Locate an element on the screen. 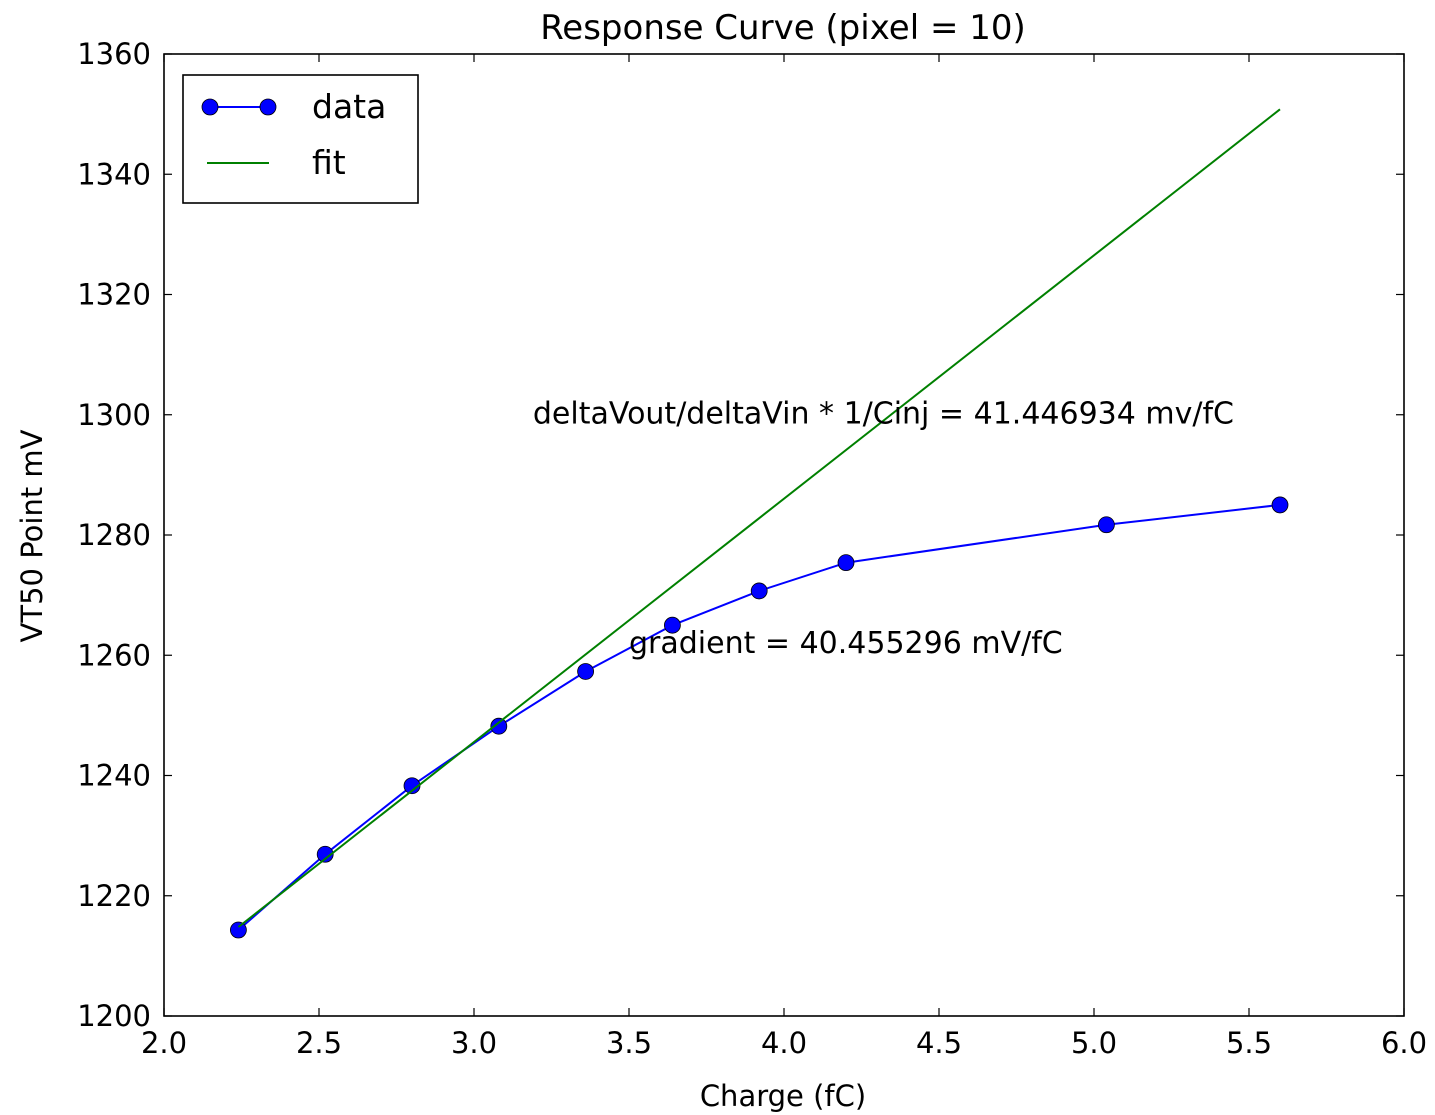 The height and width of the screenshot is (1115, 1435). x-tick-label: 5.5 is located at coordinates (1249, 1043).